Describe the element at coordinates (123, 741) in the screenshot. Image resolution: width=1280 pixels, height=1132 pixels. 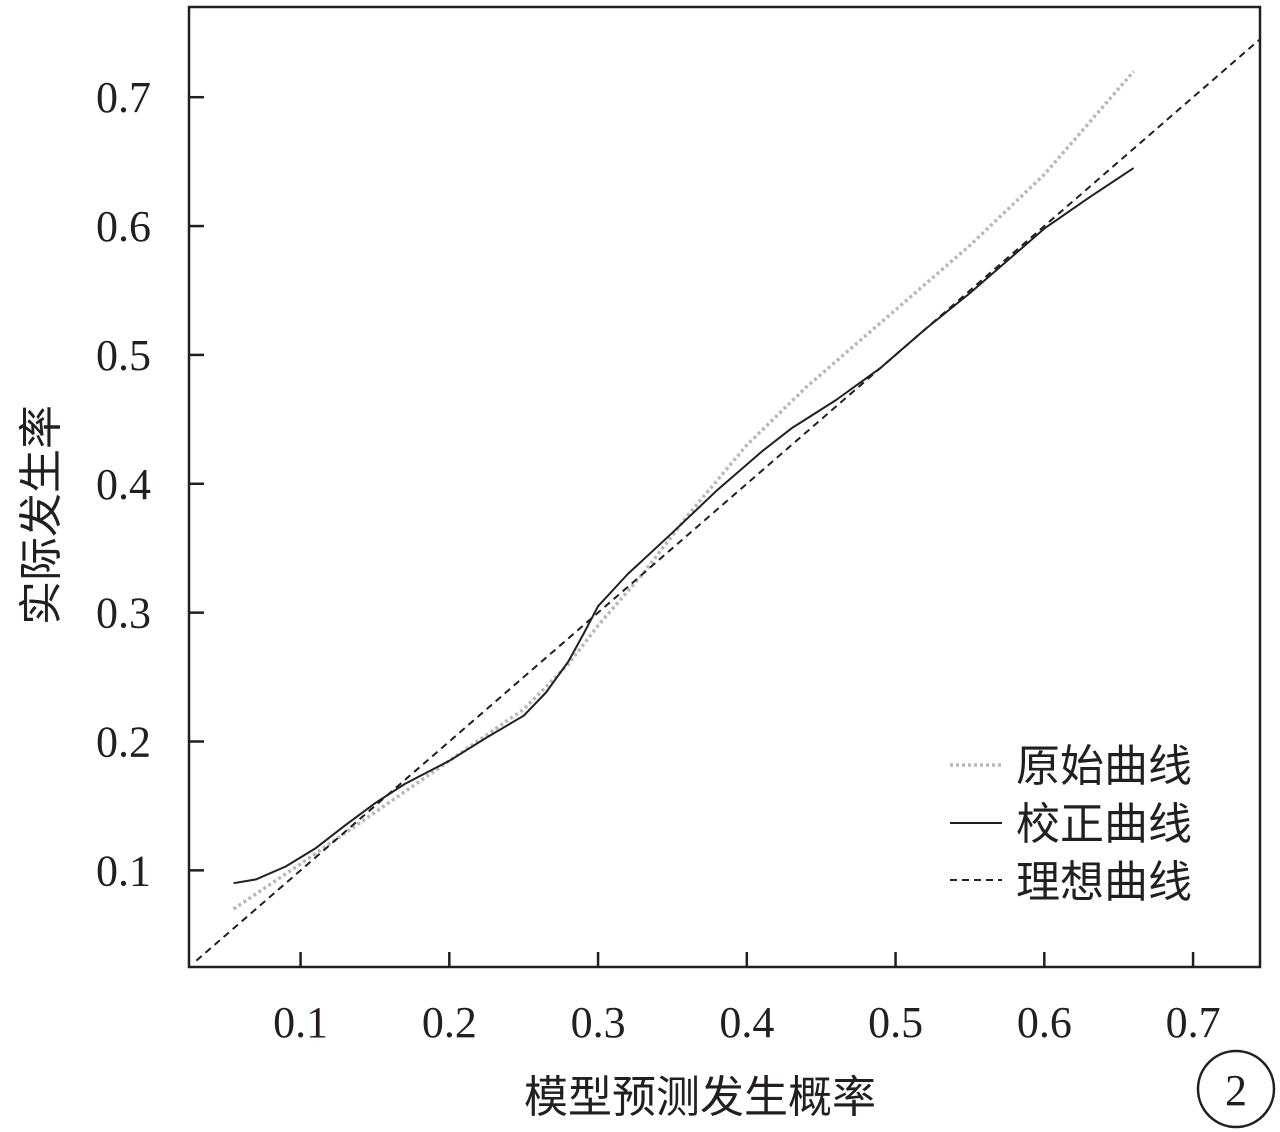
I see `y-tick-label: 0.2` at that location.